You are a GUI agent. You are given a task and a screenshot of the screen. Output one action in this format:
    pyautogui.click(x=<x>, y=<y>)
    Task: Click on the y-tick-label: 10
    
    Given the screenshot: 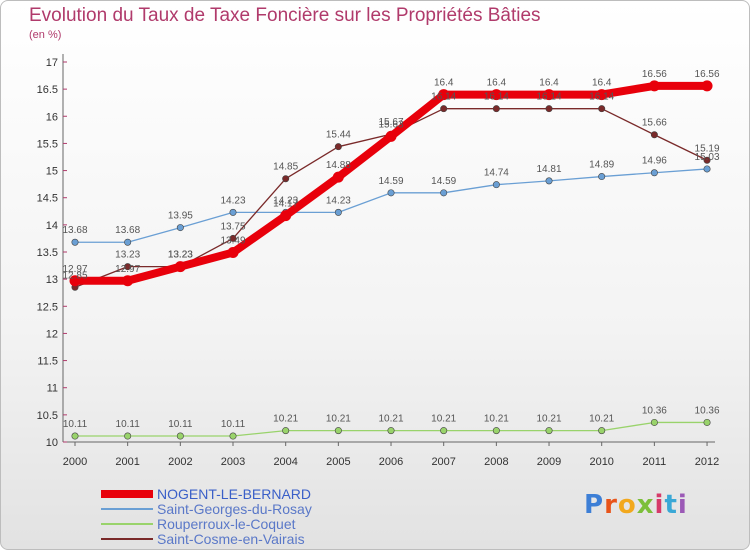 What is the action you would take?
    pyautogui.click(x=52, y=443)
    